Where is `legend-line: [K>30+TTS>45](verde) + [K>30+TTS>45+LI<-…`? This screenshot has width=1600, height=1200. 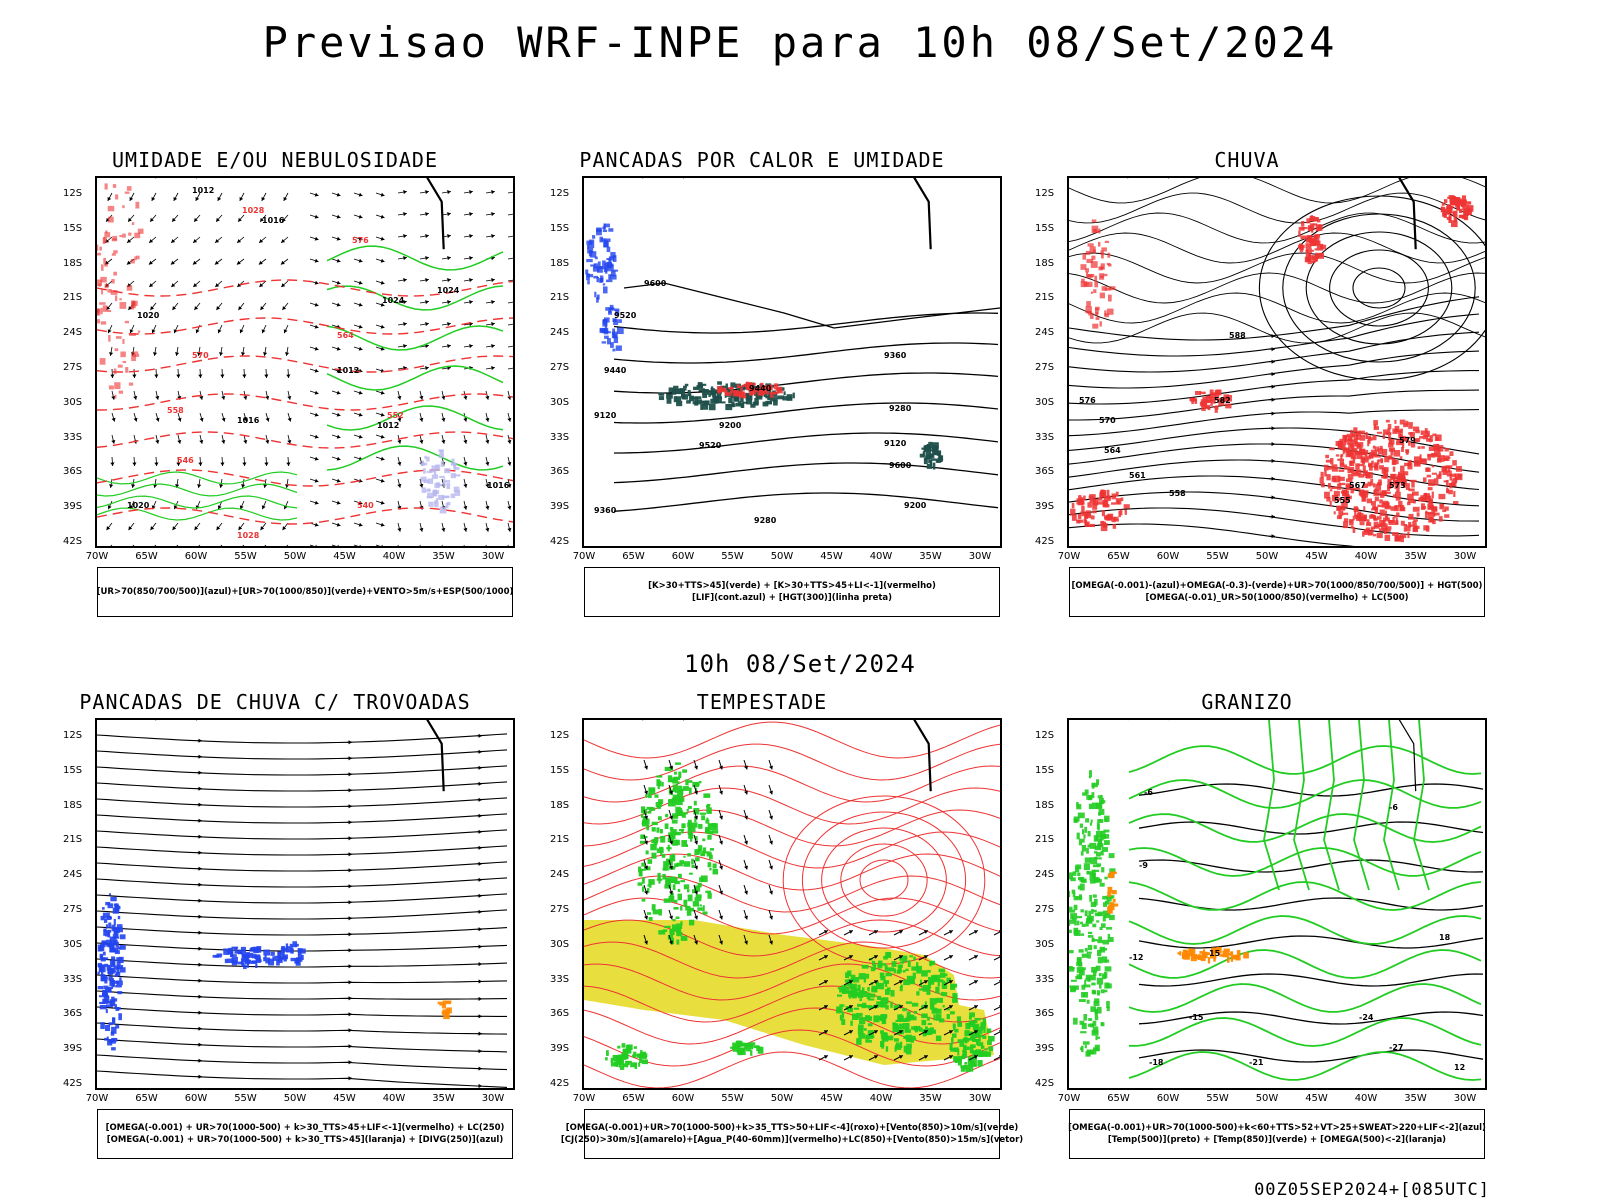
legend-line: [K>30+TTS>45](verde) + [K>30+TTS>45+LI<-… is located at coordinates (792, 586).